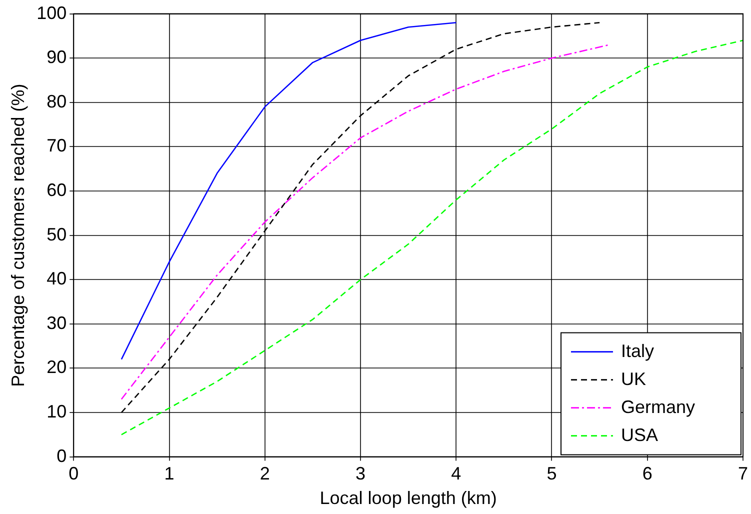 The image size is (751, 514). I want to click on x-tick-label: 3, so click(360, 474).